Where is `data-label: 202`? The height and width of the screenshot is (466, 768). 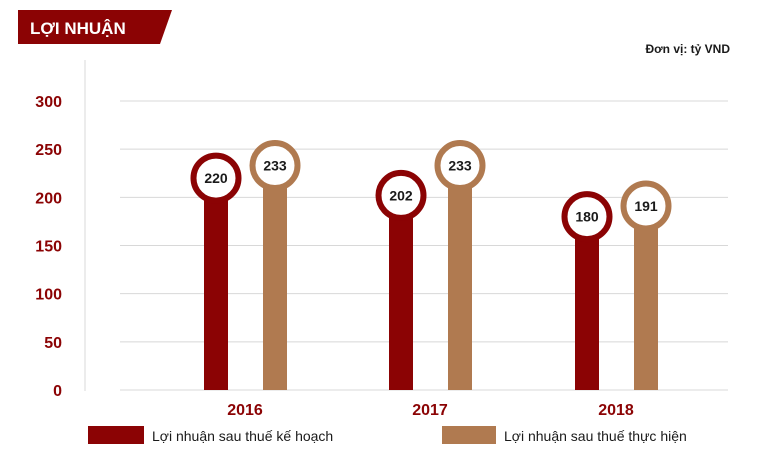
data-label: 202 is located at coordinates (401, 195).